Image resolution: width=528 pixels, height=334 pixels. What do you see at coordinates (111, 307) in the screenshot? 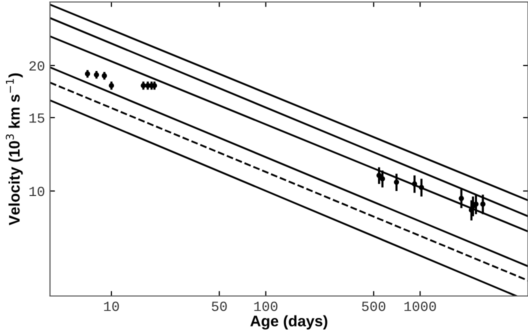
I see `x-tick-label: 10` at bounding box center [111, 307].